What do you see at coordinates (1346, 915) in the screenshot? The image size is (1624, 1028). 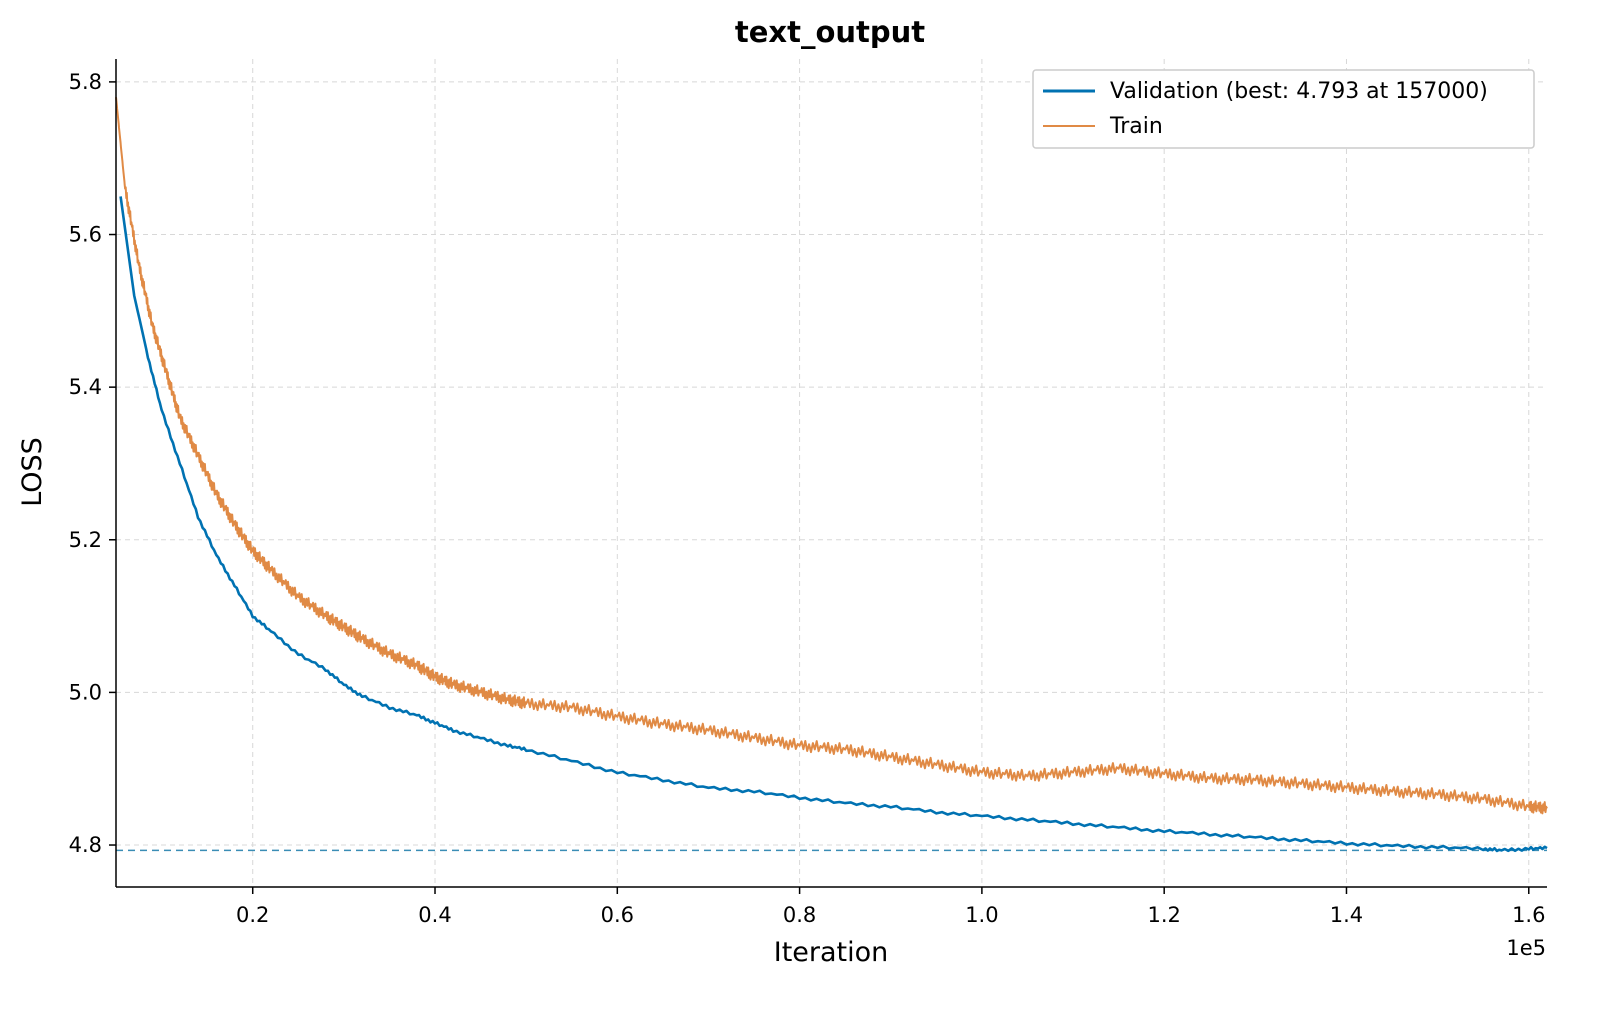 I see `x-tick-label: 1.4` at bounding box center [1346, 915].